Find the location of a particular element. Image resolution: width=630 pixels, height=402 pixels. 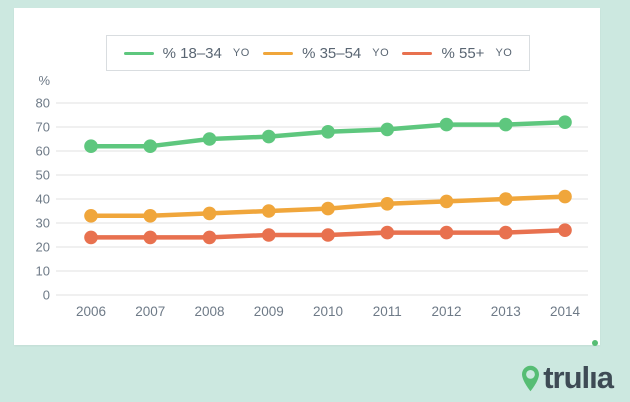

y-tick-label: 10 is located at coordinates (43, 271).